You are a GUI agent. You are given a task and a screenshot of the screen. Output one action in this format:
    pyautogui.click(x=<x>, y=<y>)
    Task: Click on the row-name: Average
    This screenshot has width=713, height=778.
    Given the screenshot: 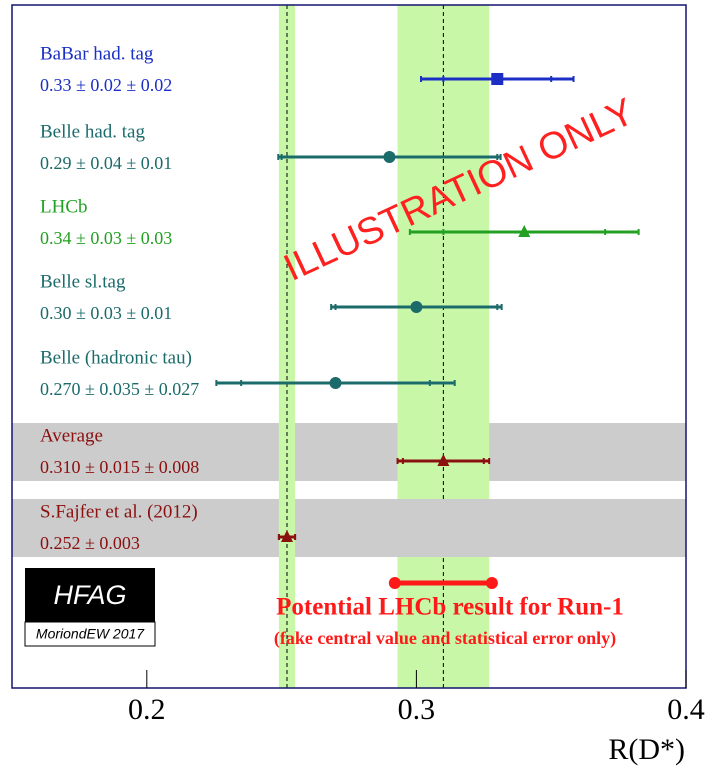 What is the action you would take?
    pyautogui.click(x=71, y=435)
    